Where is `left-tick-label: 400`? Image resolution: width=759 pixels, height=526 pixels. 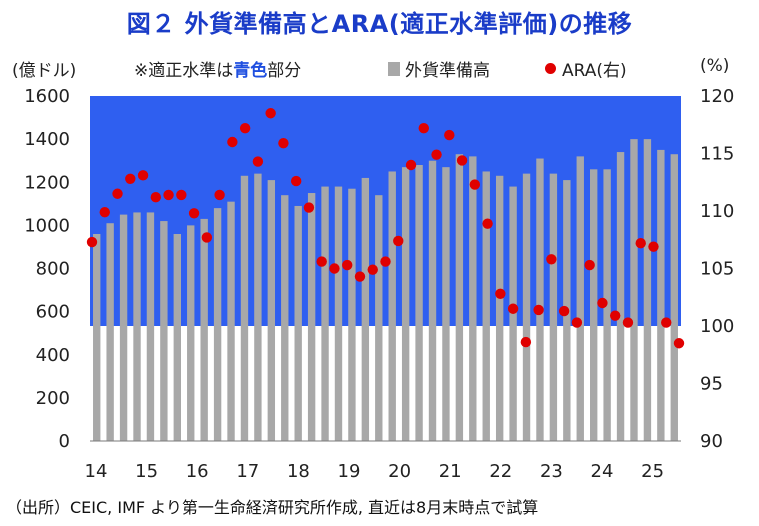 left-tick-label: 400 is located at coordinates (53, 355).